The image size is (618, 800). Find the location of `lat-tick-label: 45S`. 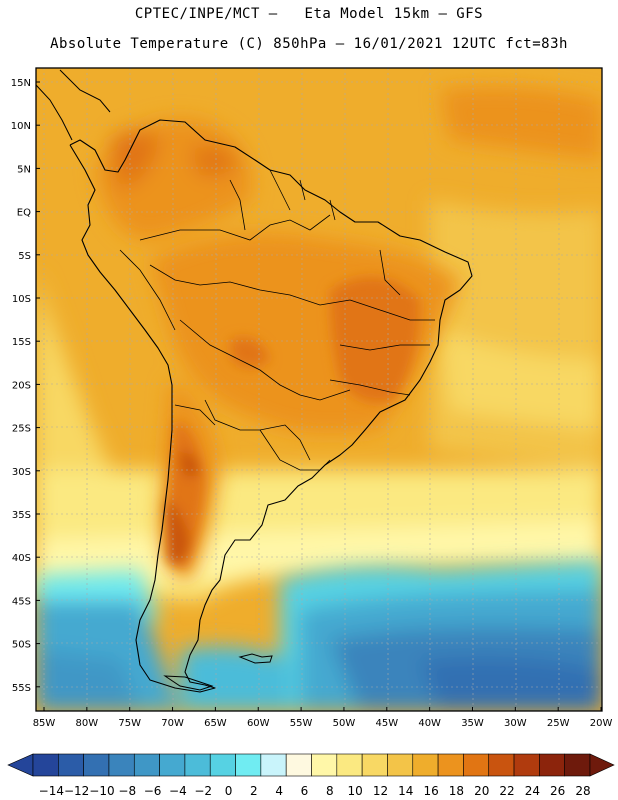

lat-tick-label: 45S is located at coordinates (21, 601).